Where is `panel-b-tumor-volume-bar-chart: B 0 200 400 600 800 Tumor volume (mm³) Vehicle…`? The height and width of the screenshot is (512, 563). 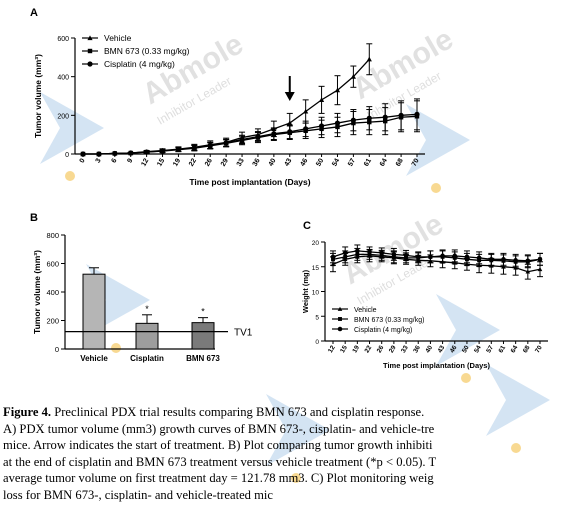
panel-b-tumor-volume-bar-chart: B 0 200 400 600 800 Tumor volume (mm³) Vehicle… is located at coordinates (141, 287).